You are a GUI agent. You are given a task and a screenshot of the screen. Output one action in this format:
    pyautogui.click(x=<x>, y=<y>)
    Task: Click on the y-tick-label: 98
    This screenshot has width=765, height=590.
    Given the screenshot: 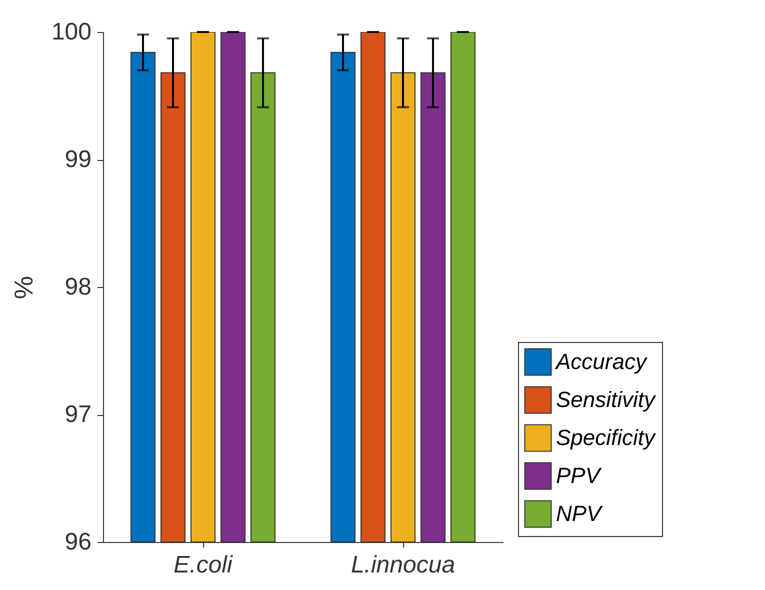 What is the action you would take?
    pyautogui.click(x=78, y=287)
    